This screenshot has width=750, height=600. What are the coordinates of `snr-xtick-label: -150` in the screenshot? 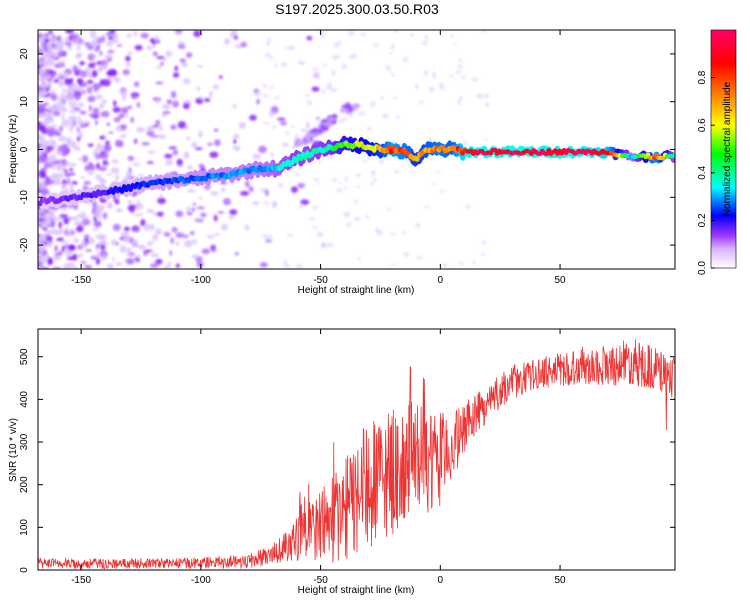 It's located at (81, 580).